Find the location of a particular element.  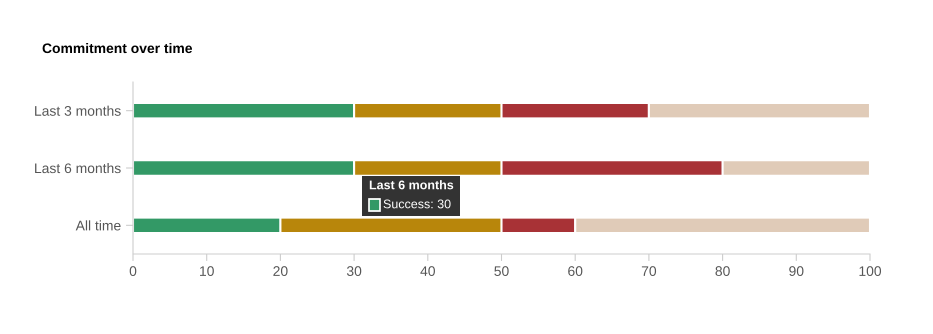

x-tick-label: 60 is located at coordinates (575, 271).